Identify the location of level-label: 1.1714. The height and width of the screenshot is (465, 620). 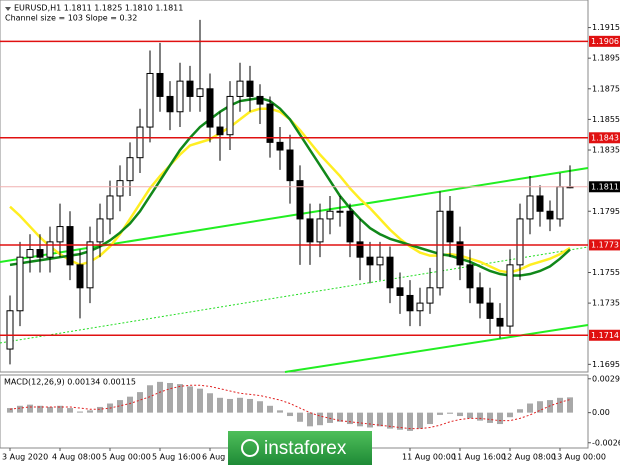
(605, 335).